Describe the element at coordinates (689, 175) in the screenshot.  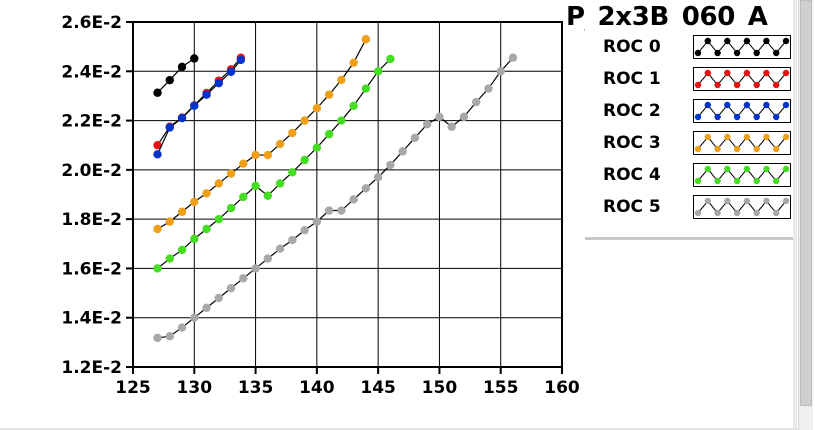
I see `legend-item-roc-4: ROC 4` at that location.